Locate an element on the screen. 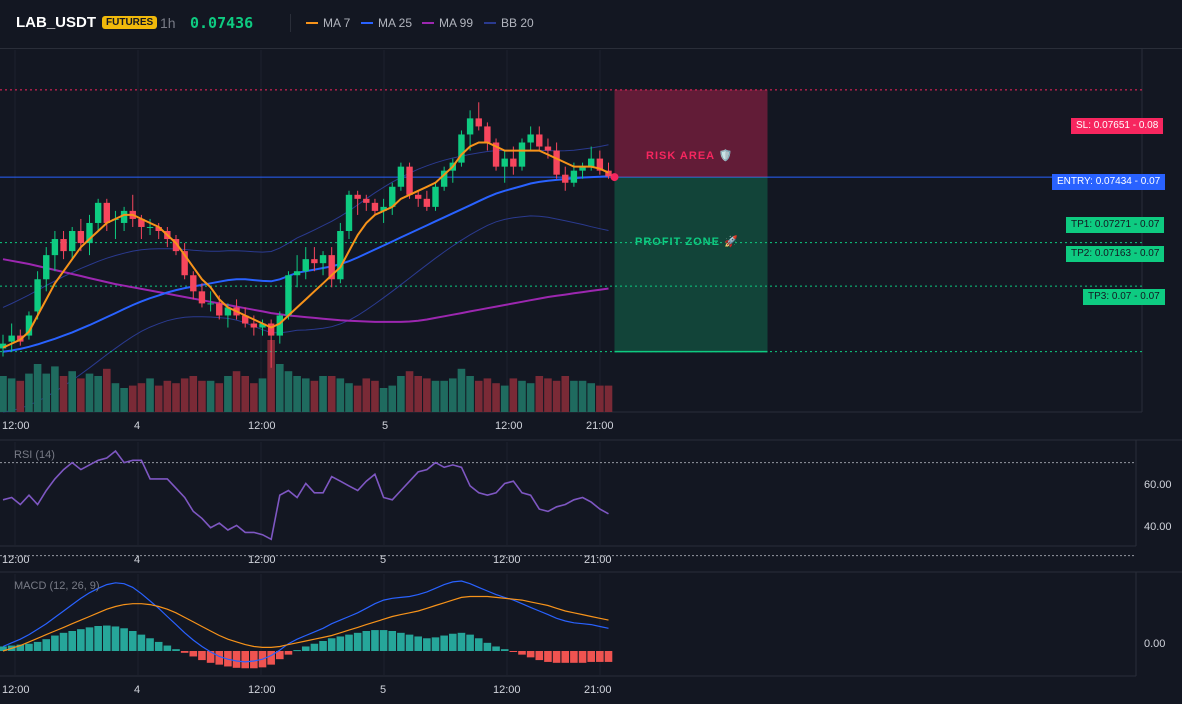 The height and width of the screenshot is (704, 1182). rsi-line is located at coordinates (305, 495).